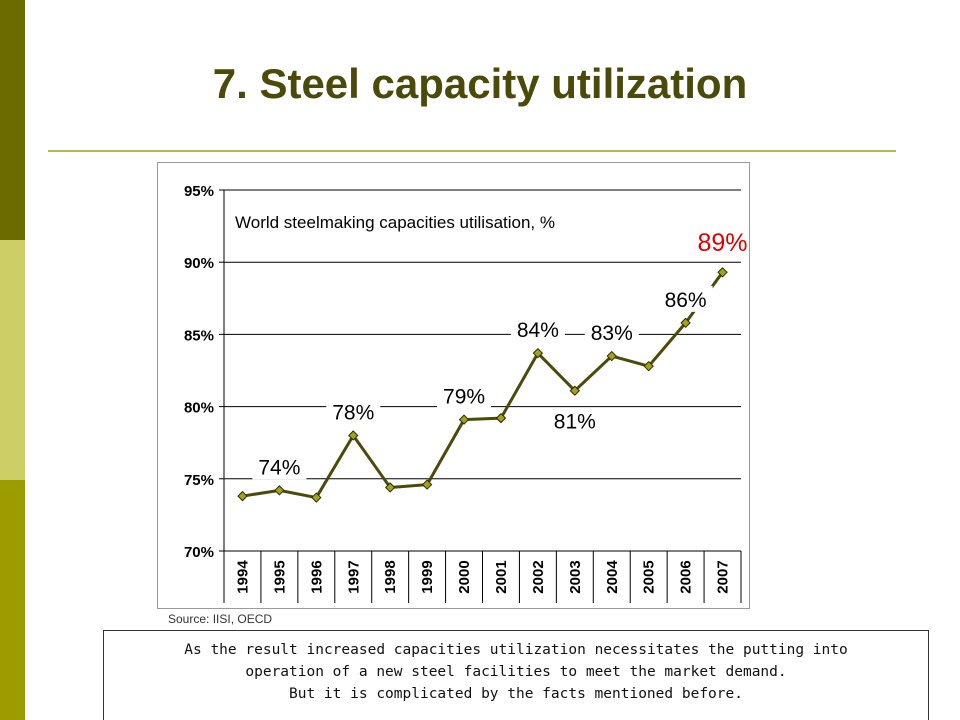 Image resolution: width=960 pixels, height=720 pixels. I want to click on sidebar-stripe-bottom, so click(12, 600).